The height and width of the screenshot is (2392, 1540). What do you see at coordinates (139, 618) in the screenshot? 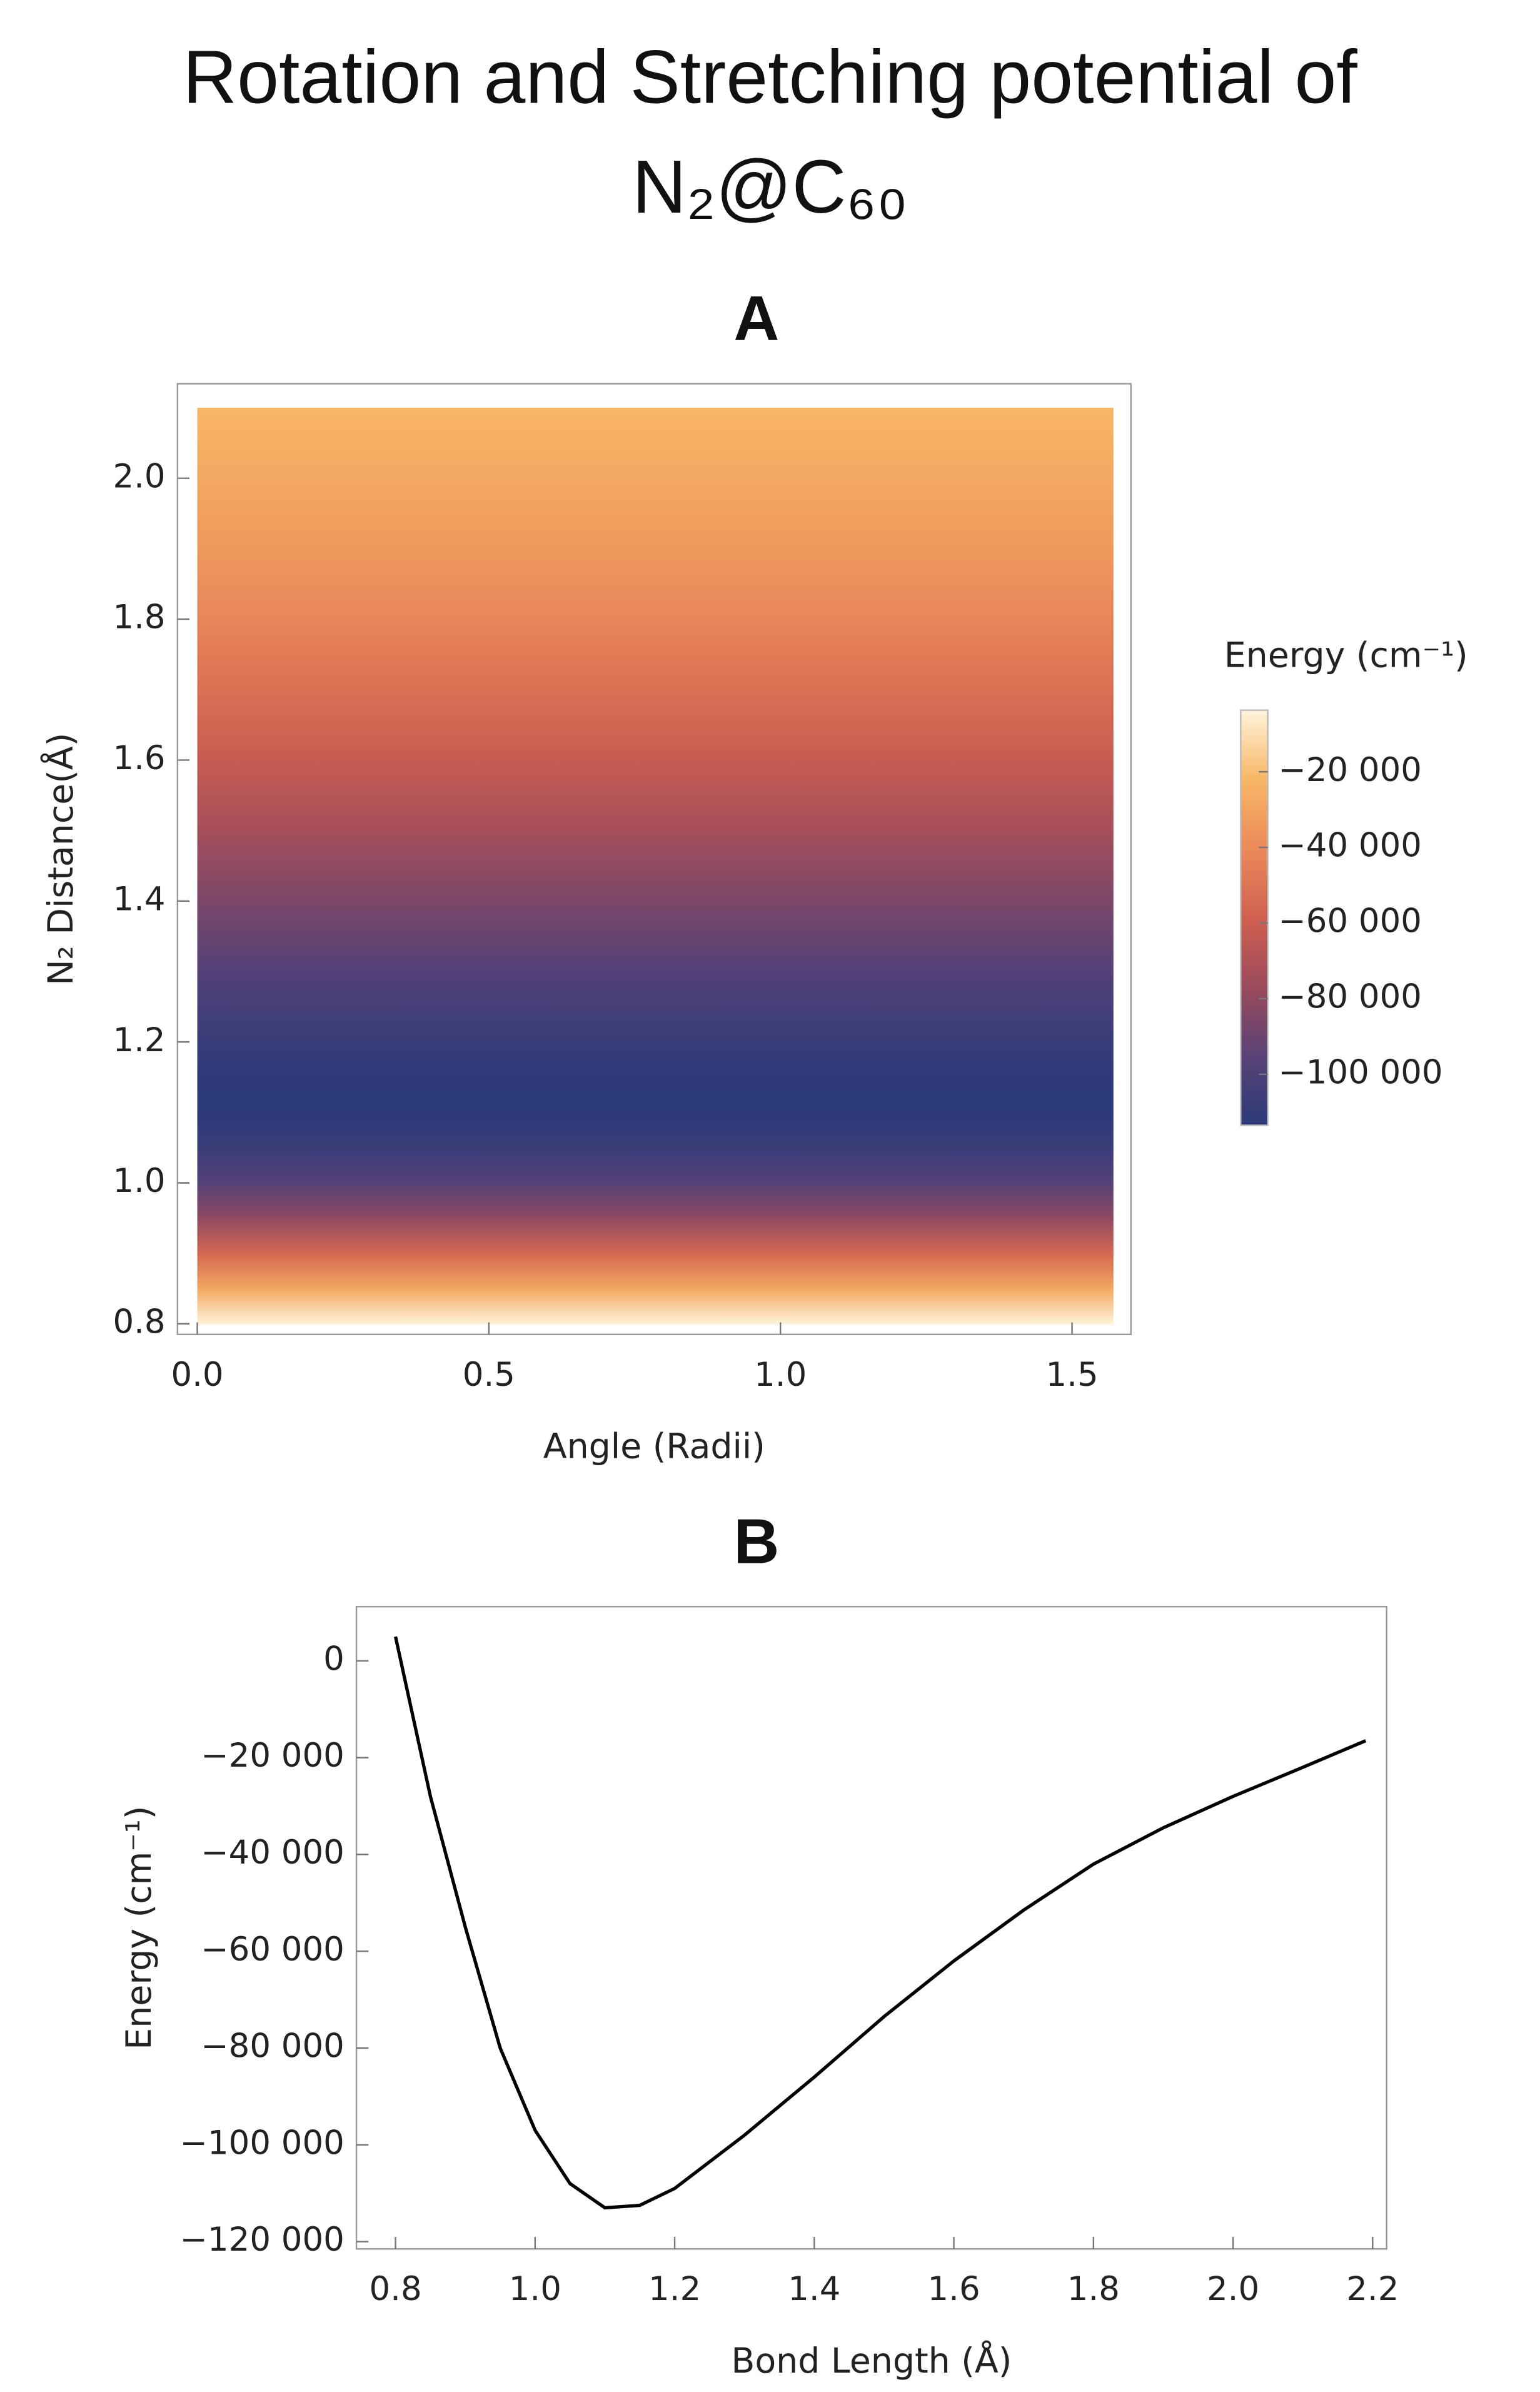
I see `y-tick-label: 1.8` at bounding box center [139, 618].